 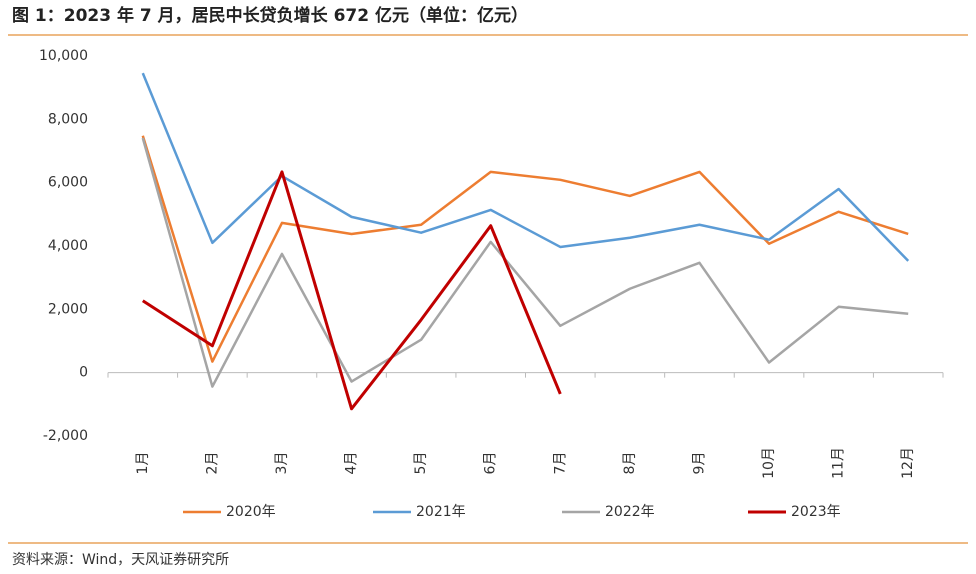 What do you see at coordinates (630, 512) in the screenshot?
I see `legend-label: 2022年` at bounding box center [630, 512].